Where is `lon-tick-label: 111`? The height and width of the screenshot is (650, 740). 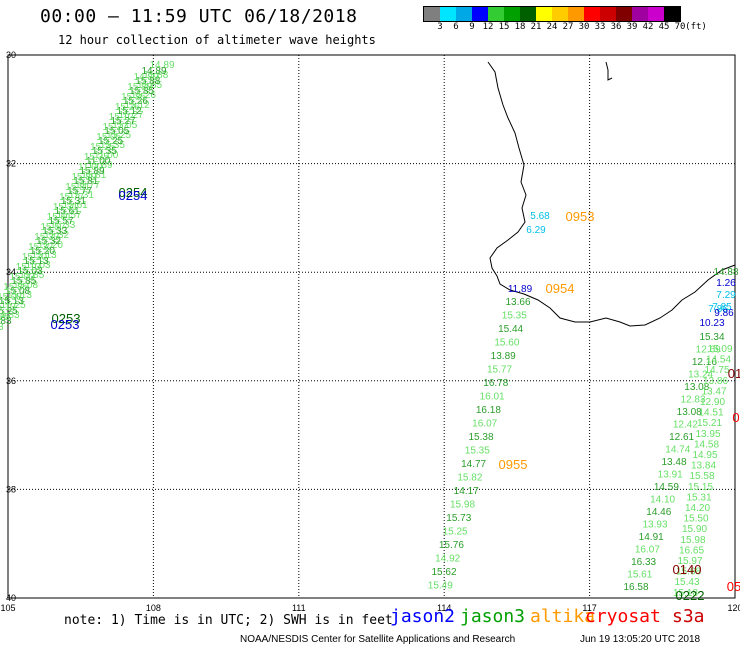 lon-tick-label: 111 is located at coordinates (299, 608).